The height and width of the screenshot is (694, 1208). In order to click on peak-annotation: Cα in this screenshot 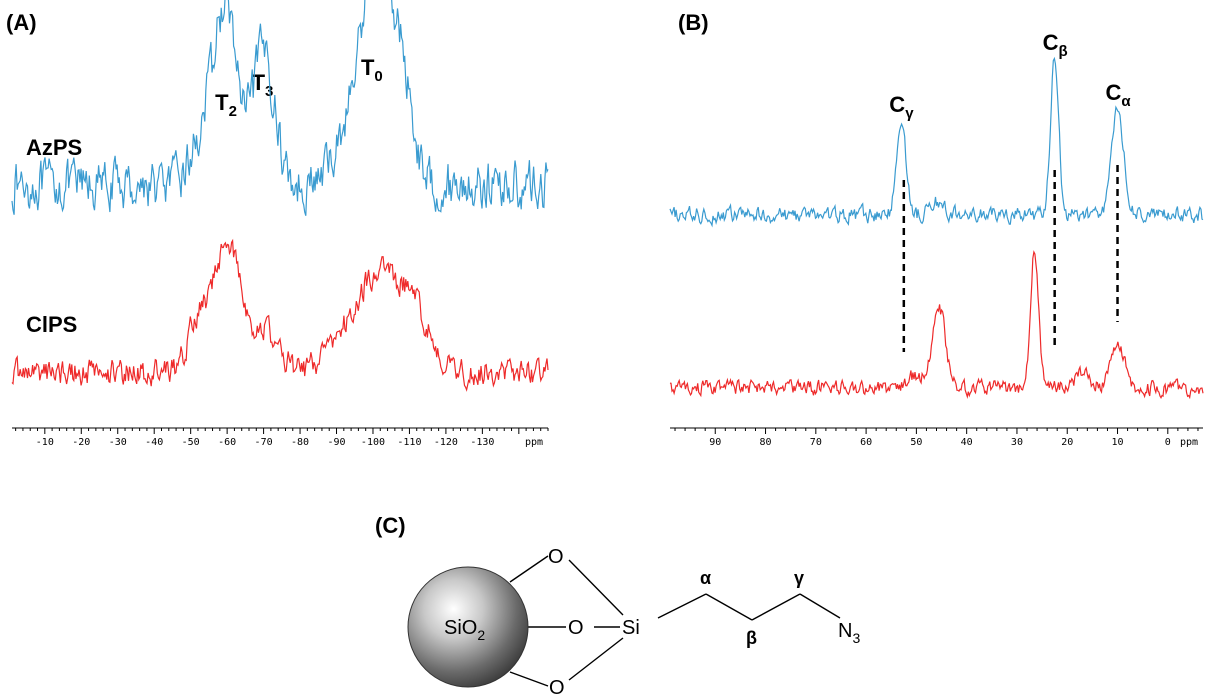, I will do `click(1119, 95)`.